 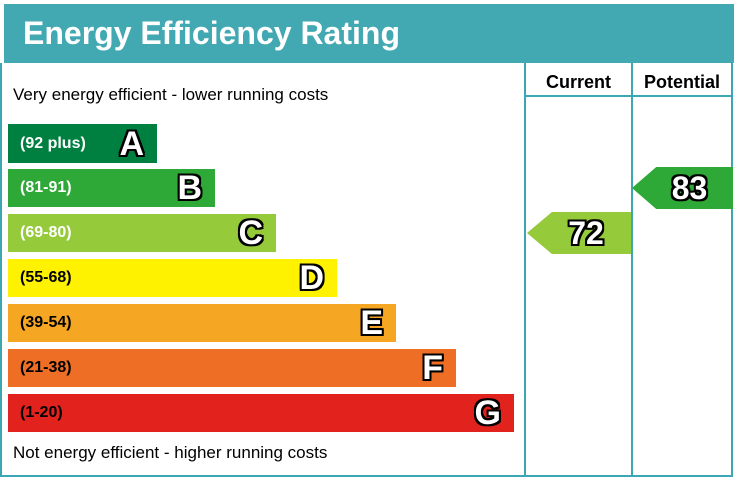 I want to click on band-d: (55-68) D, so click(x=172, y=278).